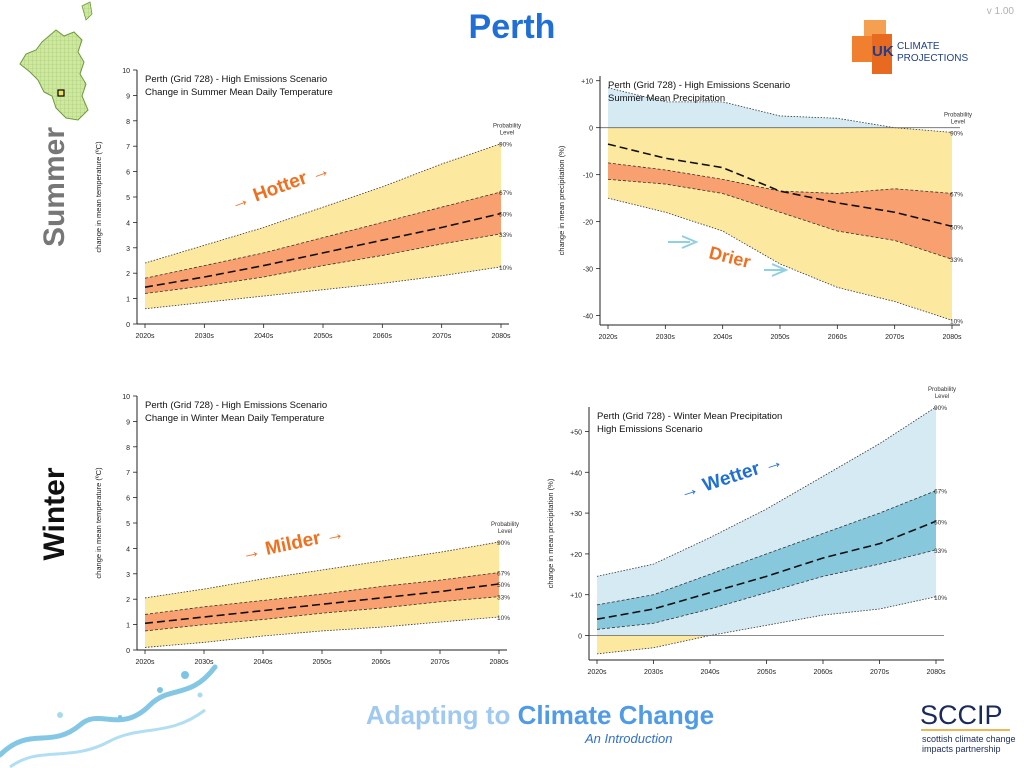 This screenshot has width=1024, height=768. I want to click on footer-subtitle: An Introduction, so click(629, 738).